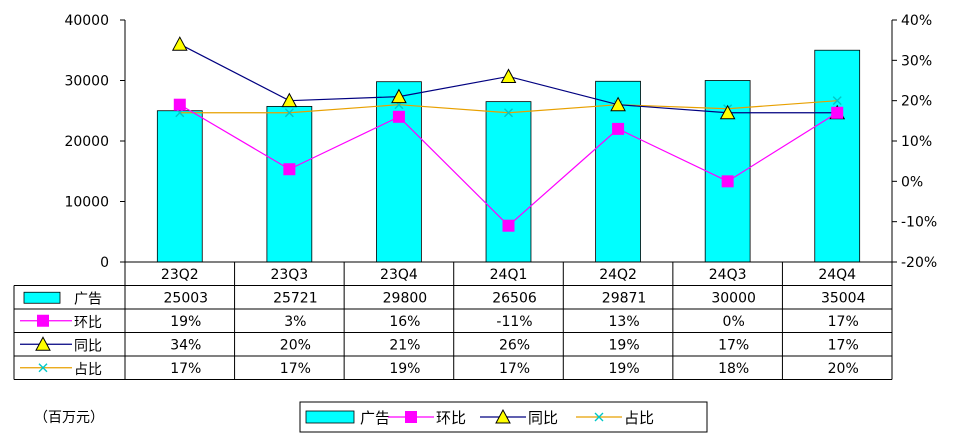 The width and height of the screenshot is (958, 448). Describe the element at coordinates (86, 21) in the screenshot. I see `y-left-tick-label: 40000` at that location.